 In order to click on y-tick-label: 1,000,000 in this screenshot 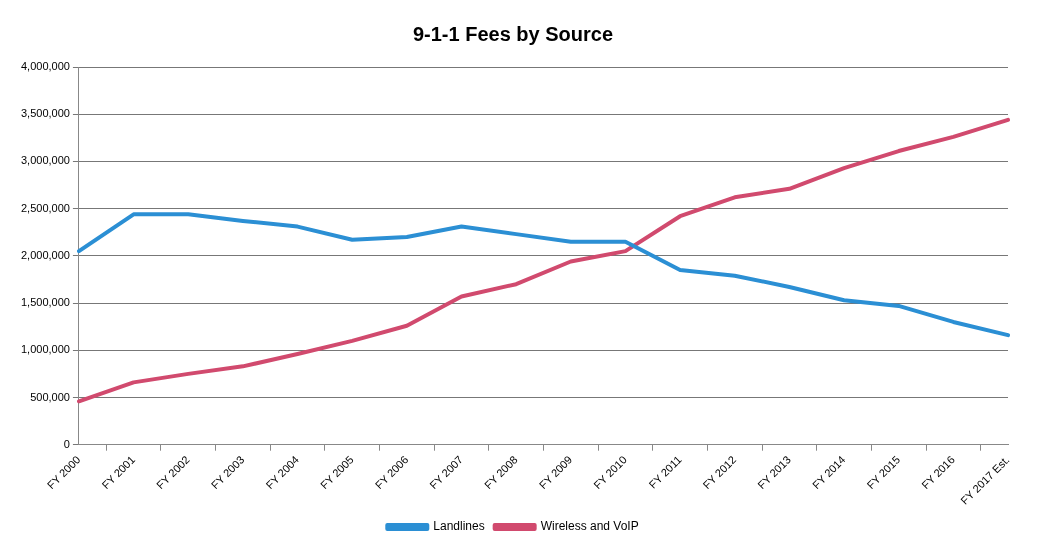, I will do `click(45, 349)`.